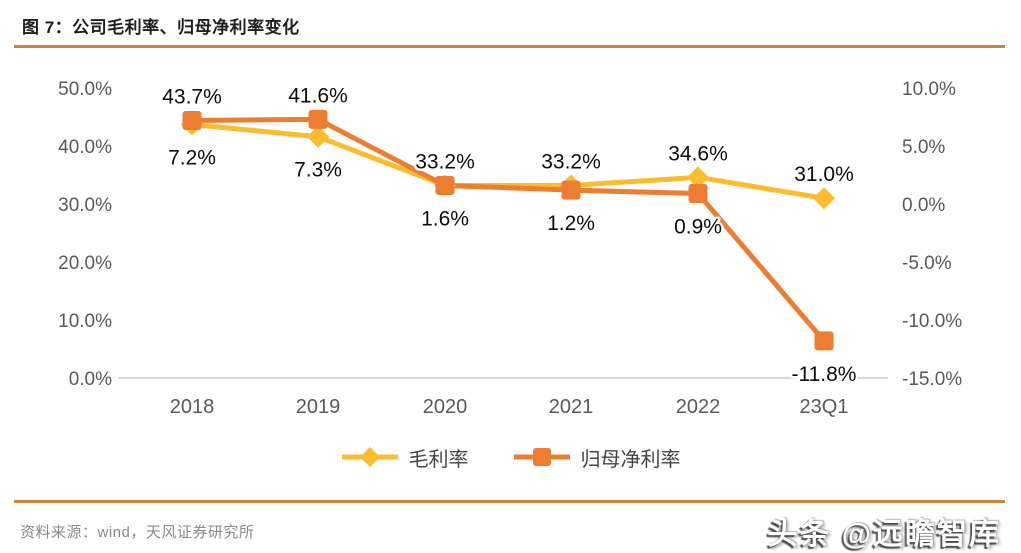 This screenshot has height=553, width=1021. I want to click on x-axis-label: 2020, so click(445, 407).